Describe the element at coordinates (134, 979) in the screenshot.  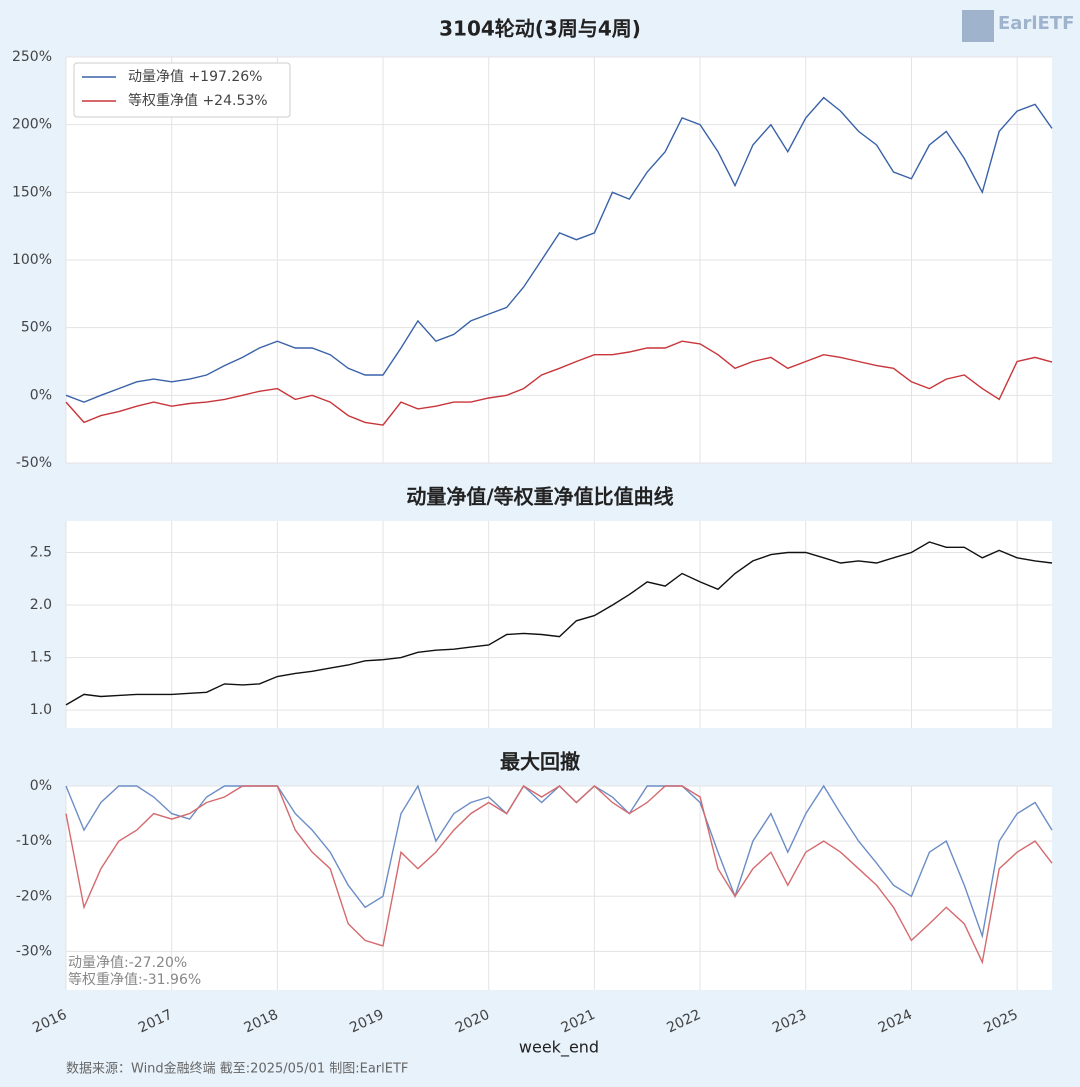
I see `annotation: 等权重净值:-31.96%` at that location.